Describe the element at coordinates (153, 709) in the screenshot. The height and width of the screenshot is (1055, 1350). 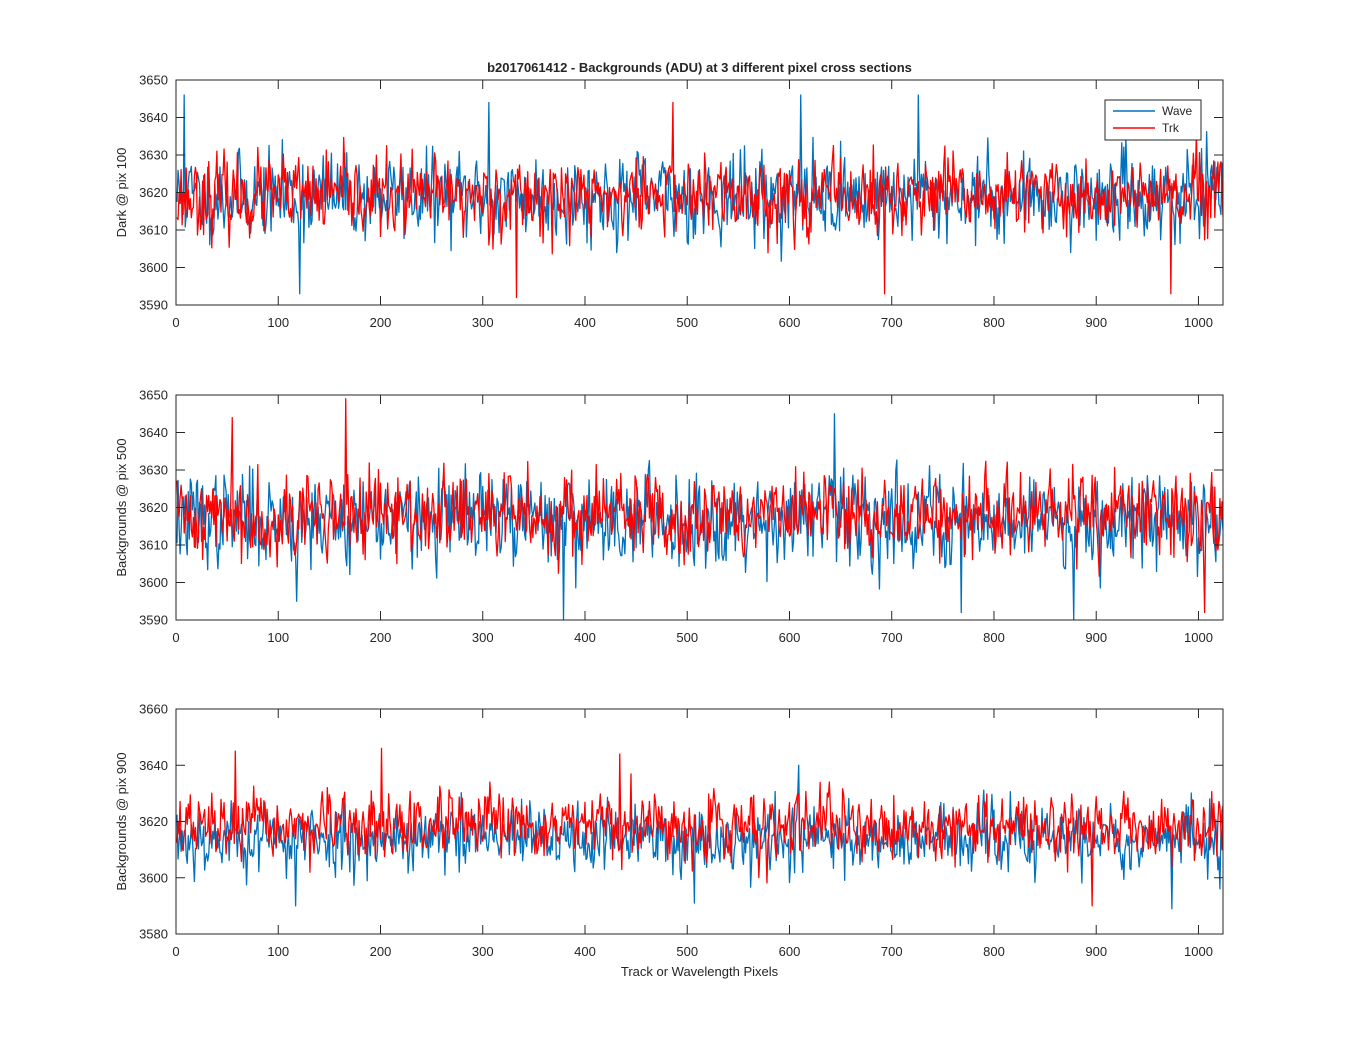
I see `y-tick-label: 3660` at that location.